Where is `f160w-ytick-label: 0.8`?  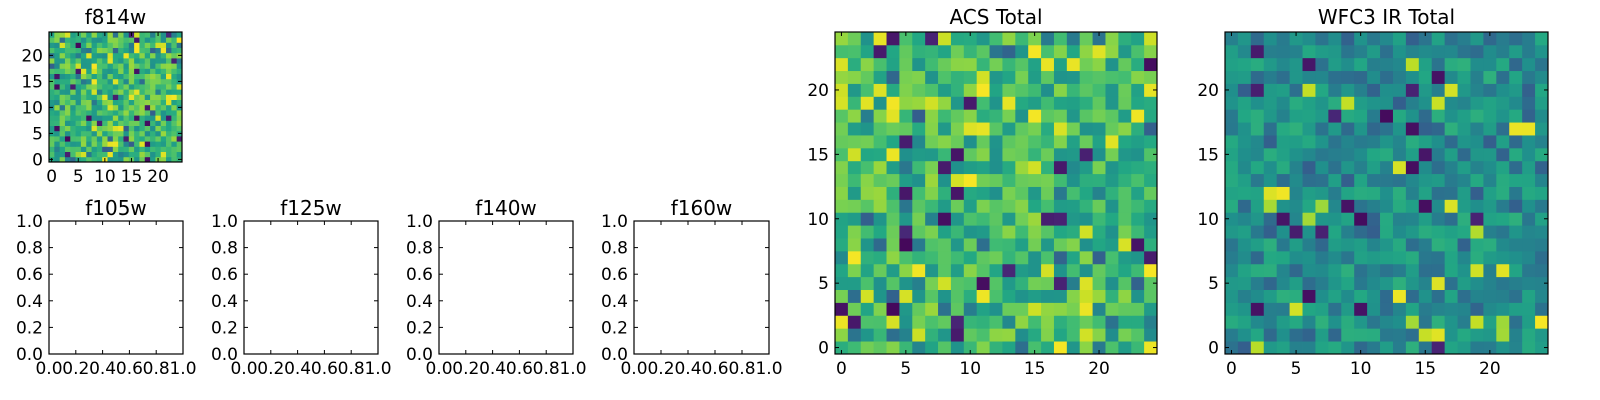
f160w-ytick-label: 0.8 is located at coordinates (614, 249).